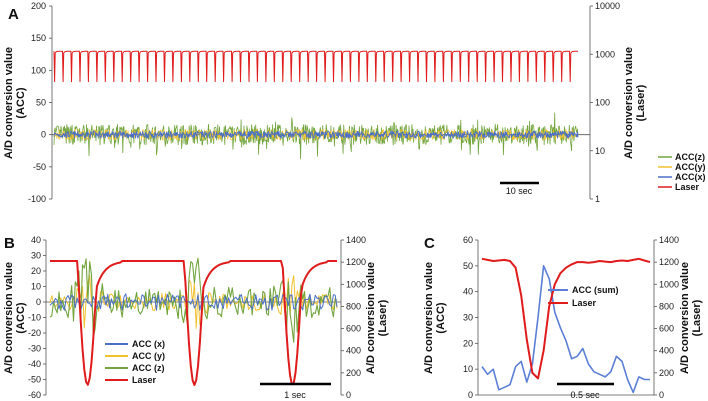 Image resolution: width=708 pixels, height=401 pixels. Describe the element at coordinates (348, 395) in the screenshot. I see `panel-b-right-tick-label: 0` at that location.